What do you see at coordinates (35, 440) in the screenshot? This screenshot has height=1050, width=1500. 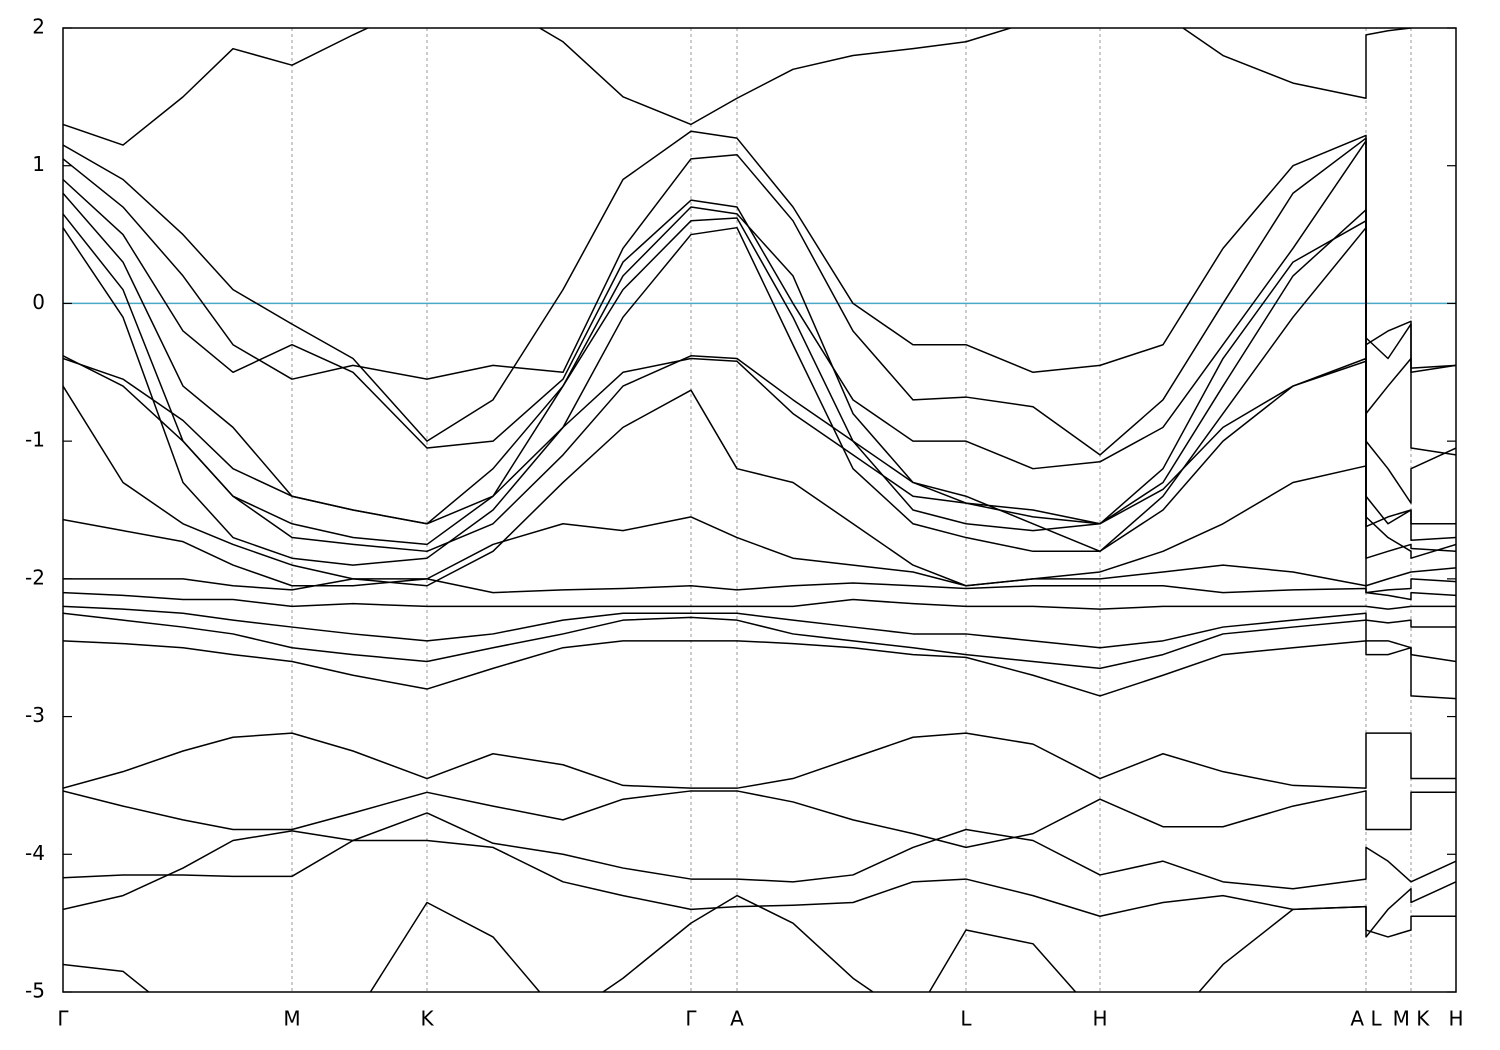 I see `y-tick-label: -1` at bounding box center [35, 440].